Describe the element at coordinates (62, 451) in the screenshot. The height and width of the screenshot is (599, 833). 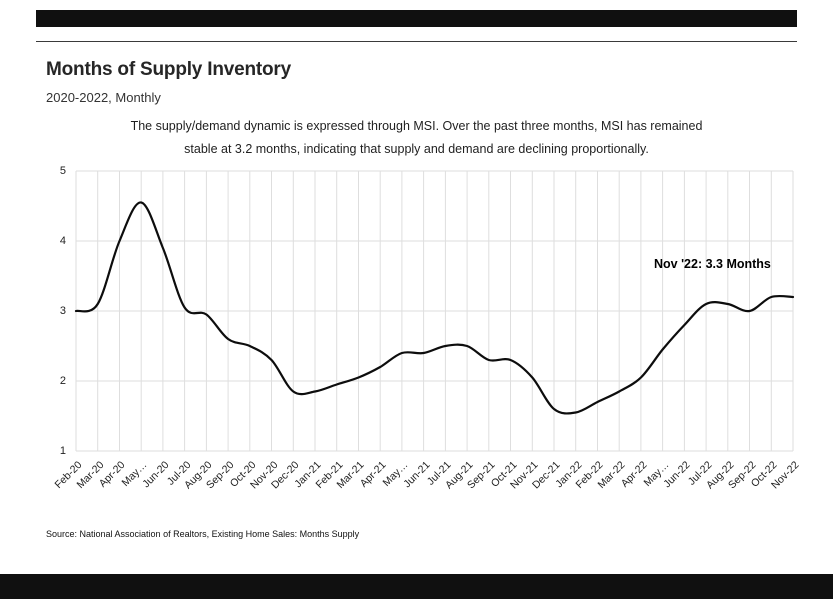
I see `y-tick-label: 1` at that location.